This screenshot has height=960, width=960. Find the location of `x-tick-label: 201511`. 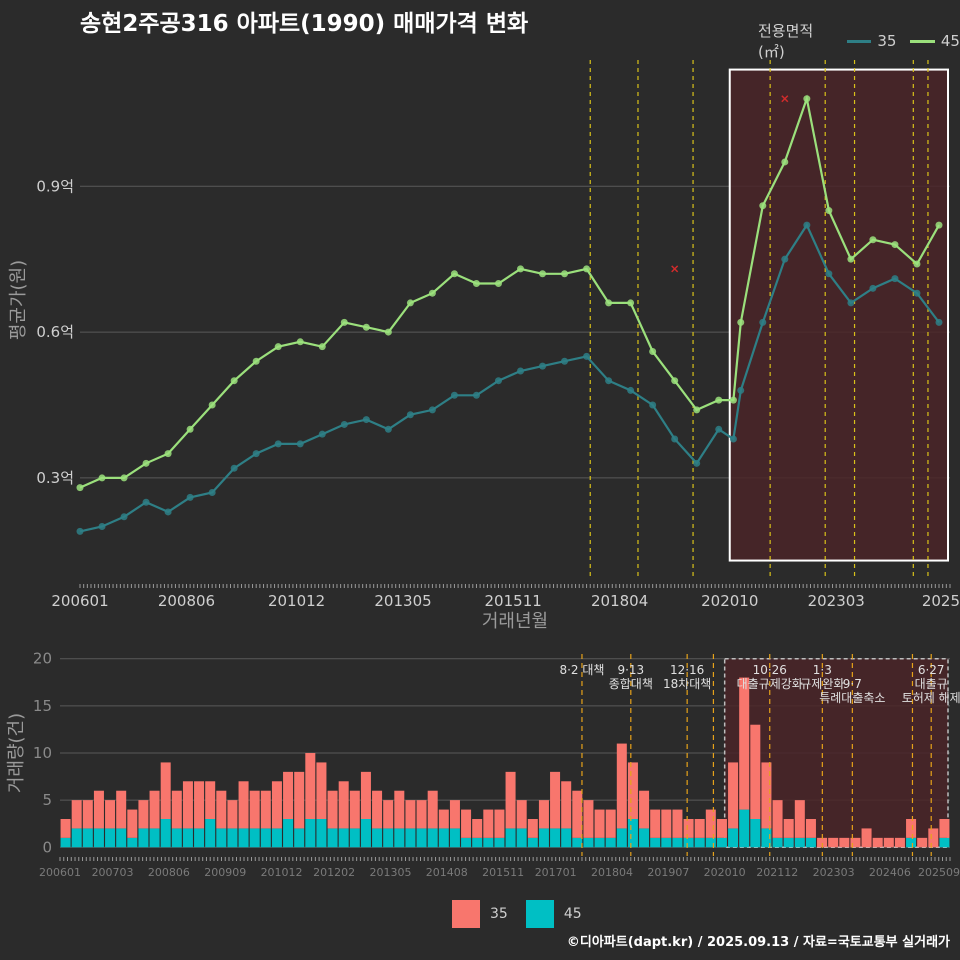

x-tick-label: 201511 is located at coordinates (503, 872).